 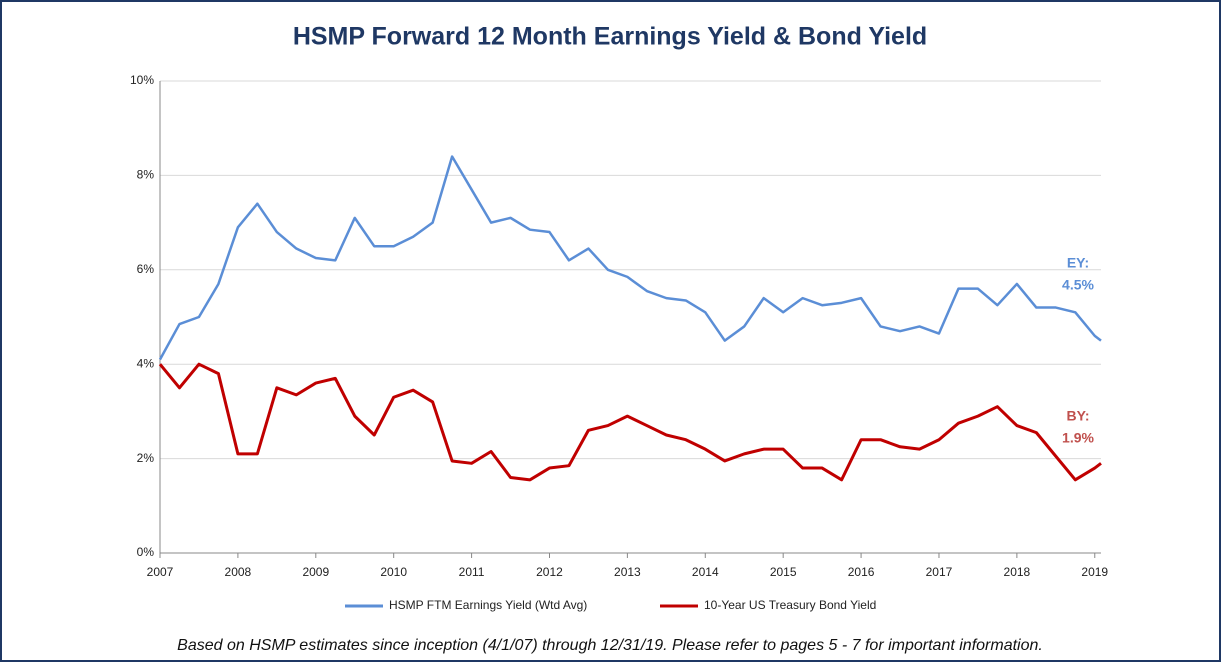 What do you see at coordinates (142, 80) in the screenshot?
I see `y-tick-label: 10%` at bounding box center [142, 80].